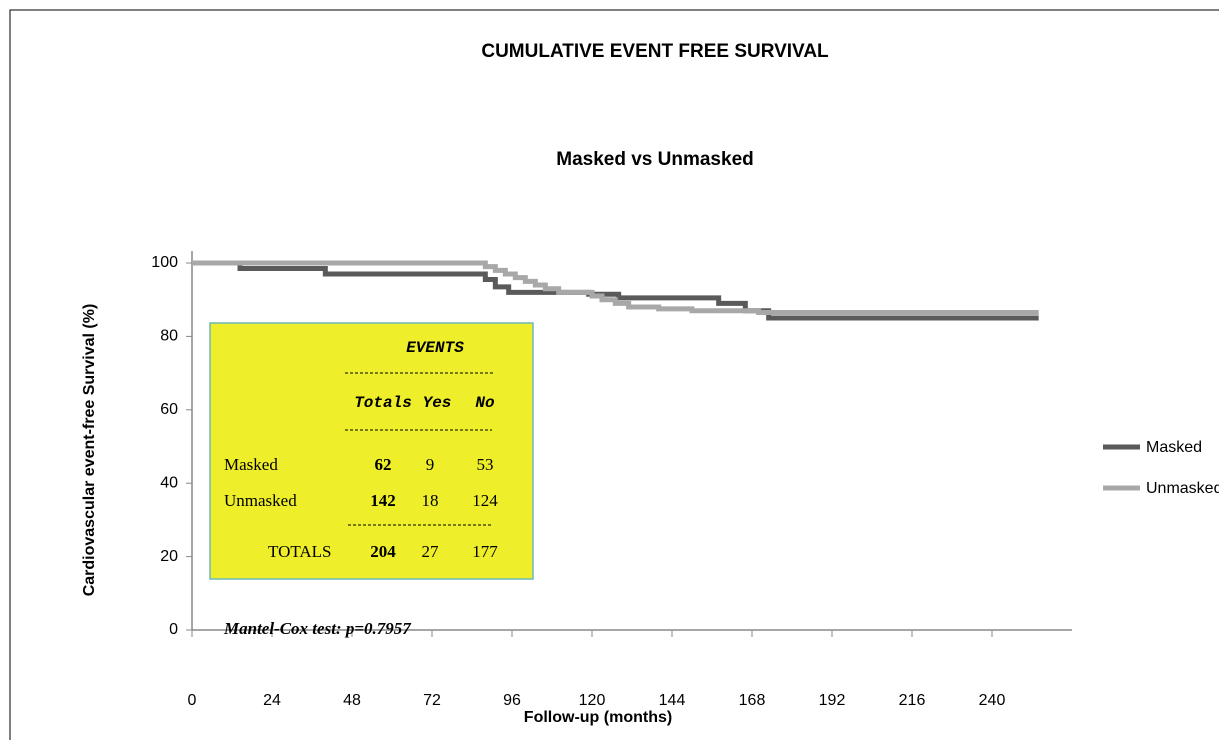 The width and height of the screenshot is (1219, 740). I want to click on row-label: TOTALS, so click(300, 551).